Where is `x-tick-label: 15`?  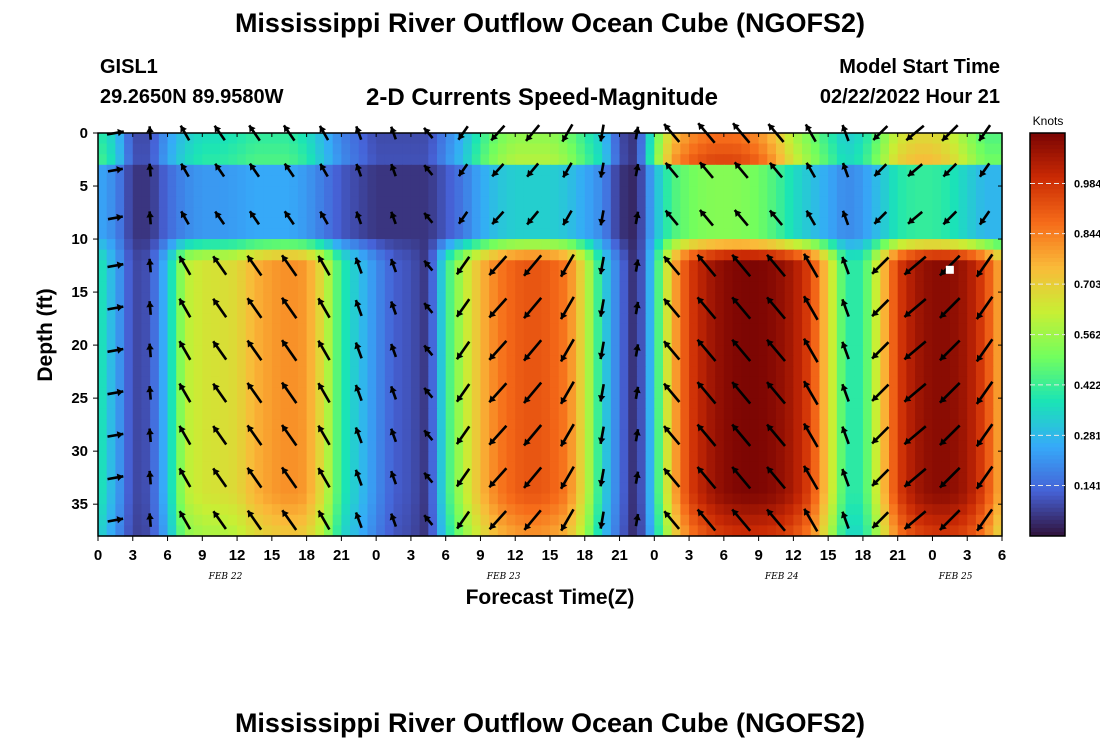
x-tick-label: 15 is located at coordinates (828, 555).